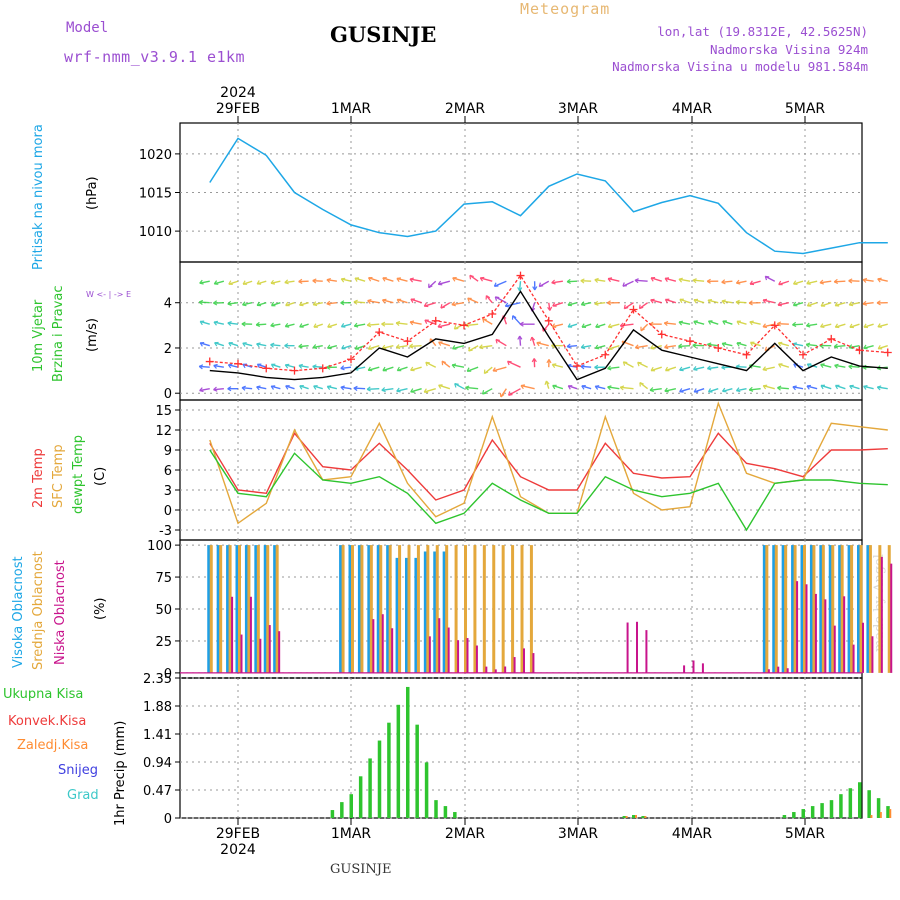 This screenshot has height=900, width=900. I want to click on temp-ytick-label: 3, so click(168, 491).